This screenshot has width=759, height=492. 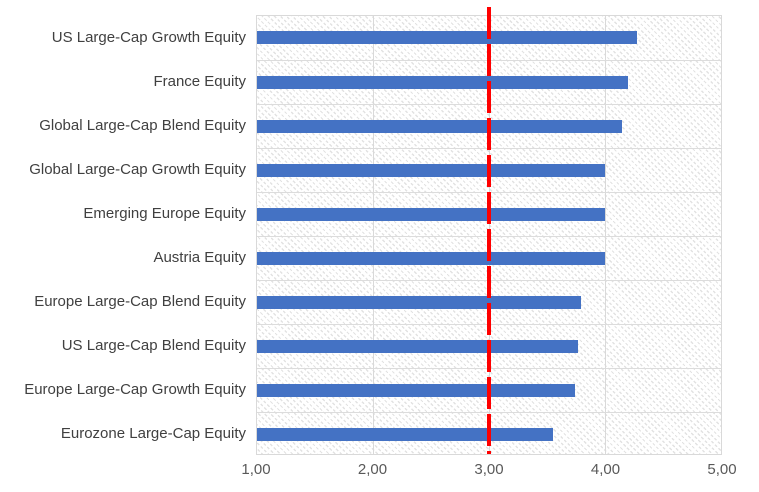 I want to click on category-label: Europe Large-Cap Growth Equity, so click(x=135, y=389).